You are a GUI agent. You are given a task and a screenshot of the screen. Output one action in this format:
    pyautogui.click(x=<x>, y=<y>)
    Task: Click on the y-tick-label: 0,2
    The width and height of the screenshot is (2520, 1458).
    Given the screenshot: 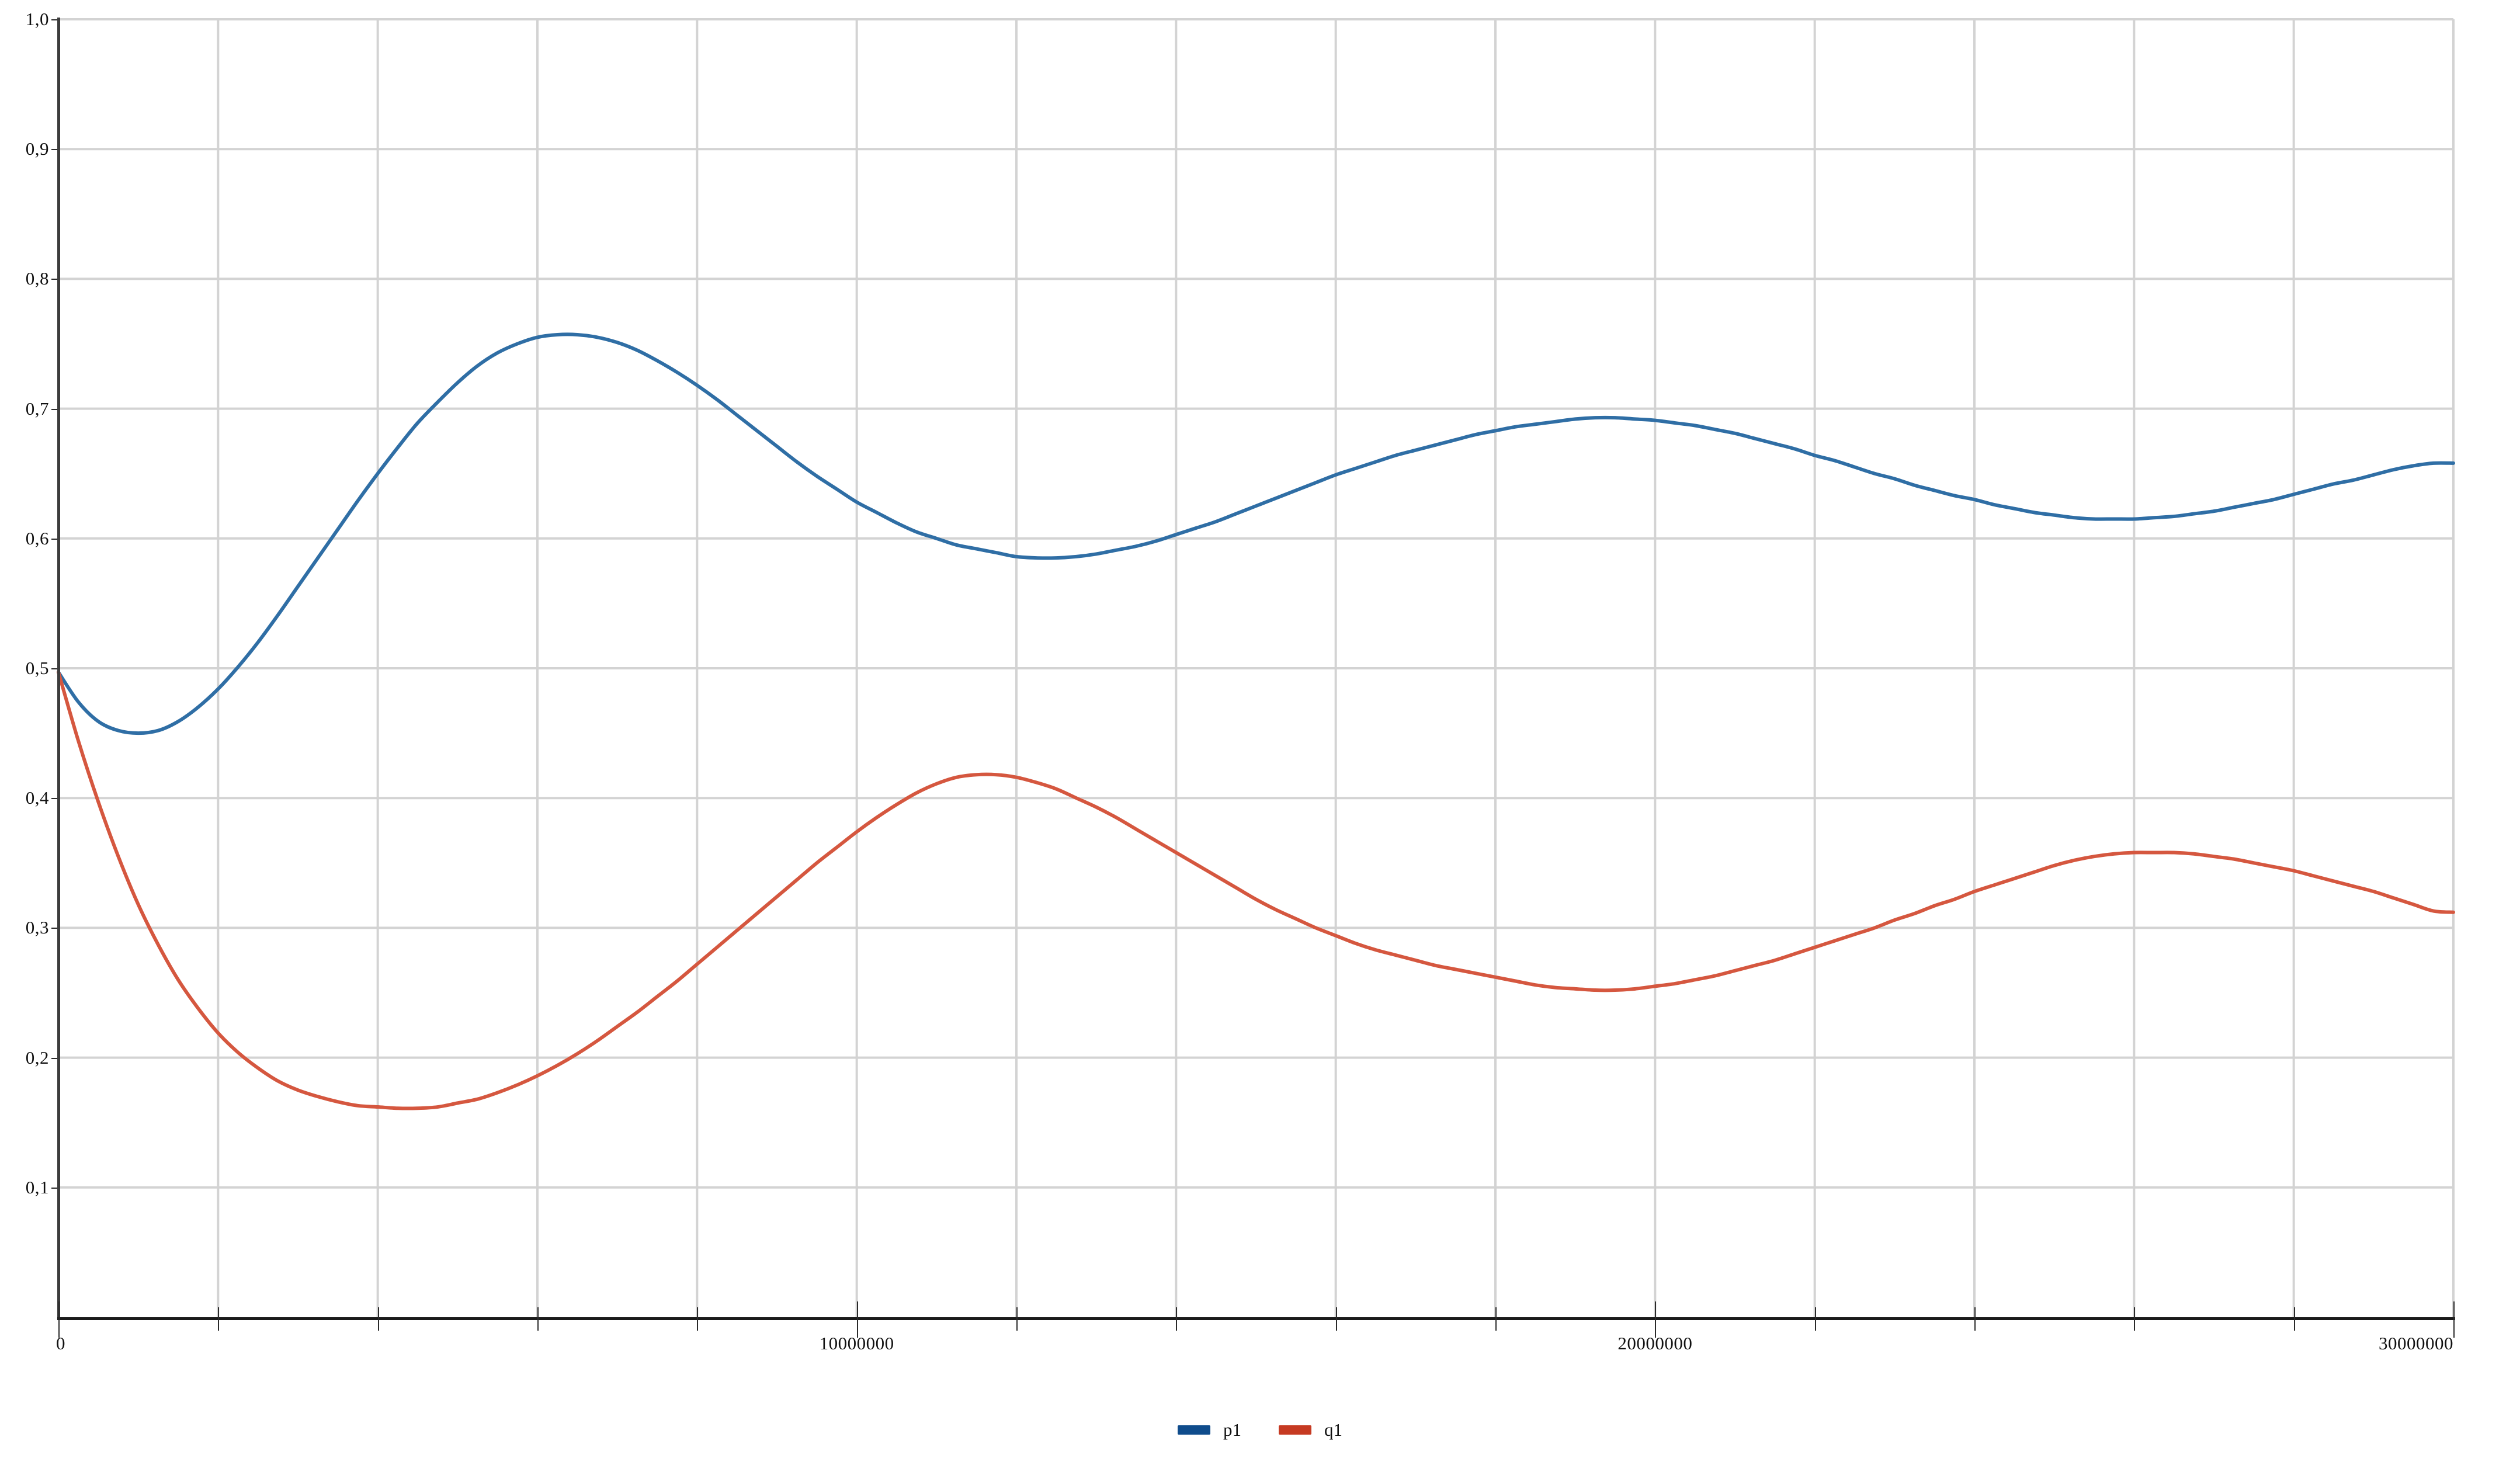 What is the action you would take?
    pyautogui.click(x=37, y=1057)
    